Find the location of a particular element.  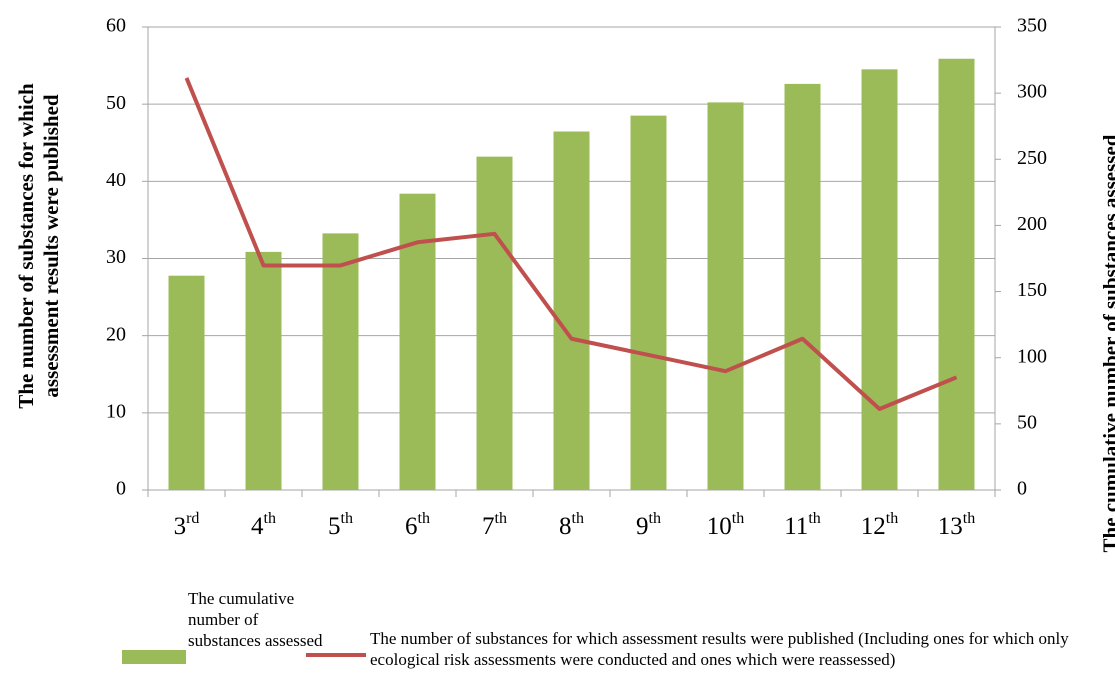

y-tick-label: 50 is located at coordinates (116, 103).